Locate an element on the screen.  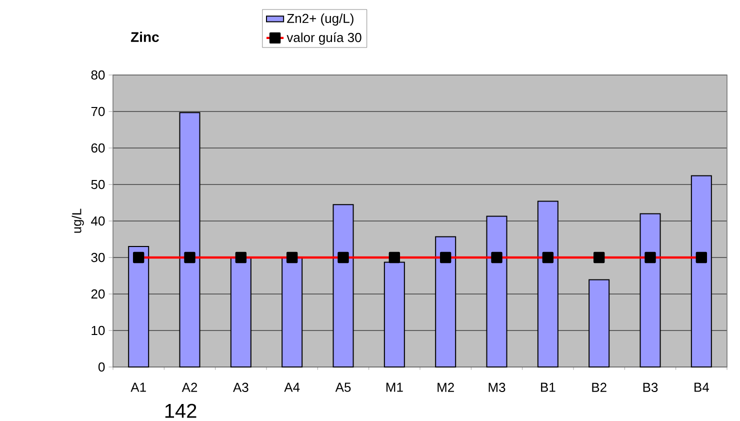
y-tick-label: 60 is located at coordinates (98, 148).